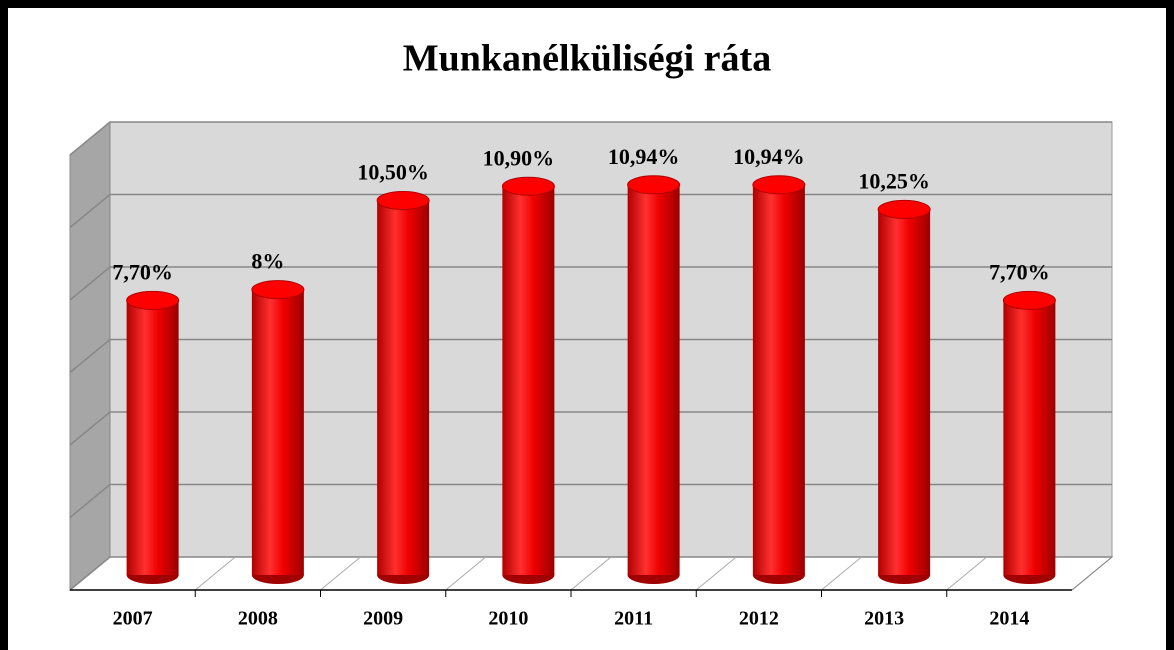  Describe the element at coordinates (1009, 619) in the screenshot. I see `x-tick-label: 2014` at that location.